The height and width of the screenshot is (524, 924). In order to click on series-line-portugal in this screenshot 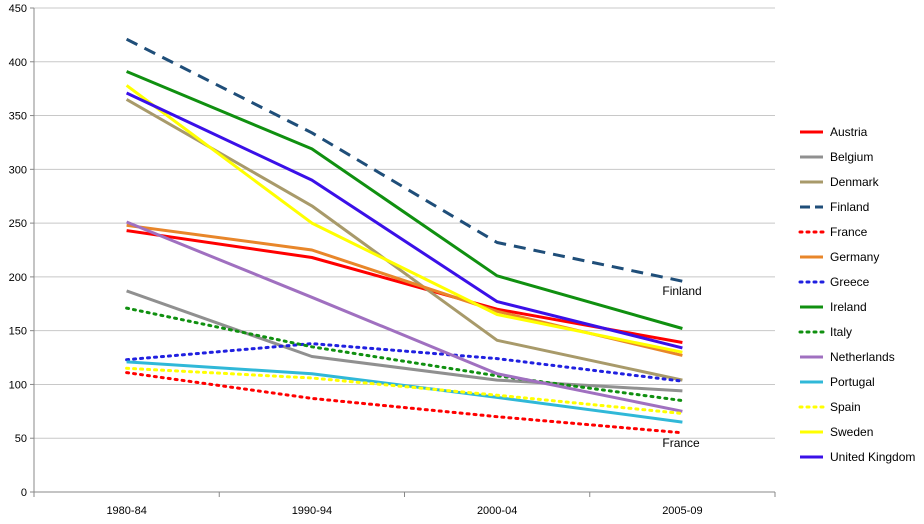, I will do `click(404, 392)`.